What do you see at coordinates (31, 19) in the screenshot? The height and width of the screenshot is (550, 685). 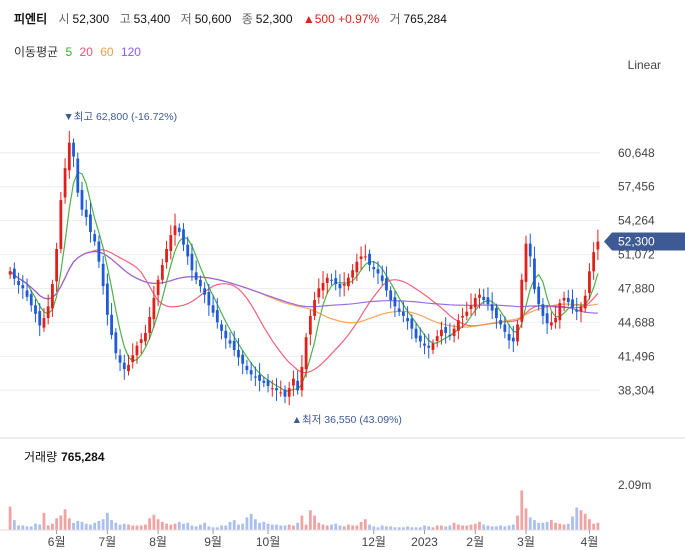 I see `stock-name: 피엔티` at bounding box center [31, 19].